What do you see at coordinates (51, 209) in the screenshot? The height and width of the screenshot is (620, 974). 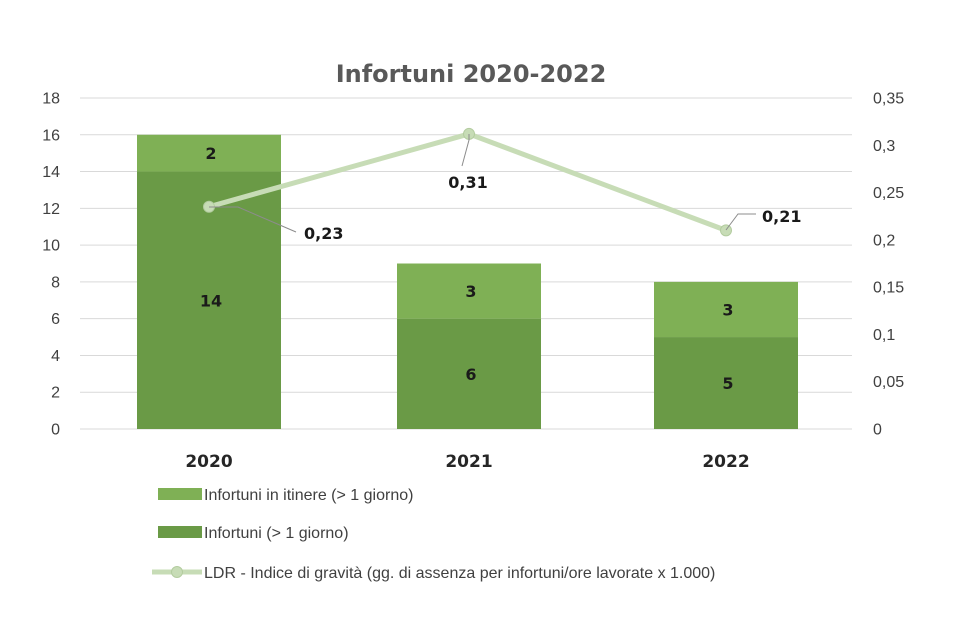 I see `left-tick-label: 12` at bounding box center [51, 209].